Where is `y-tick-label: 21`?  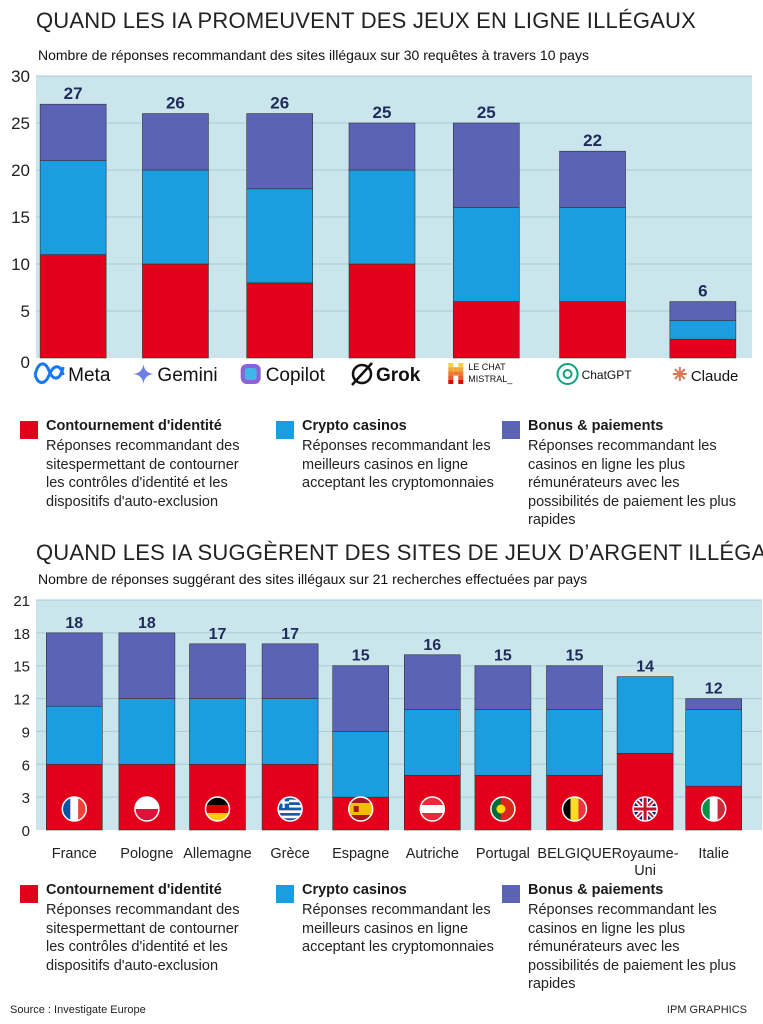 y-tick-label: 21 is located at coordinates (21, 601).